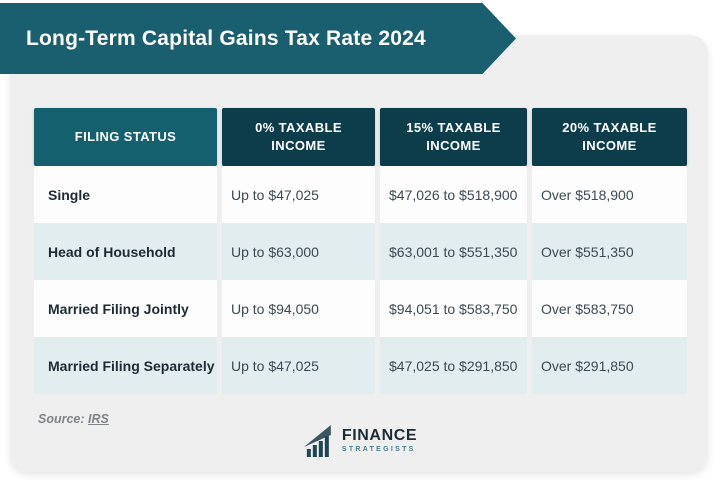 The width and height of the screenshot is (720, 480). Describe the element at coordinates (298, 308) in the screenshot. I see `table-cell-0-percent: Up to $94,050` at that location.